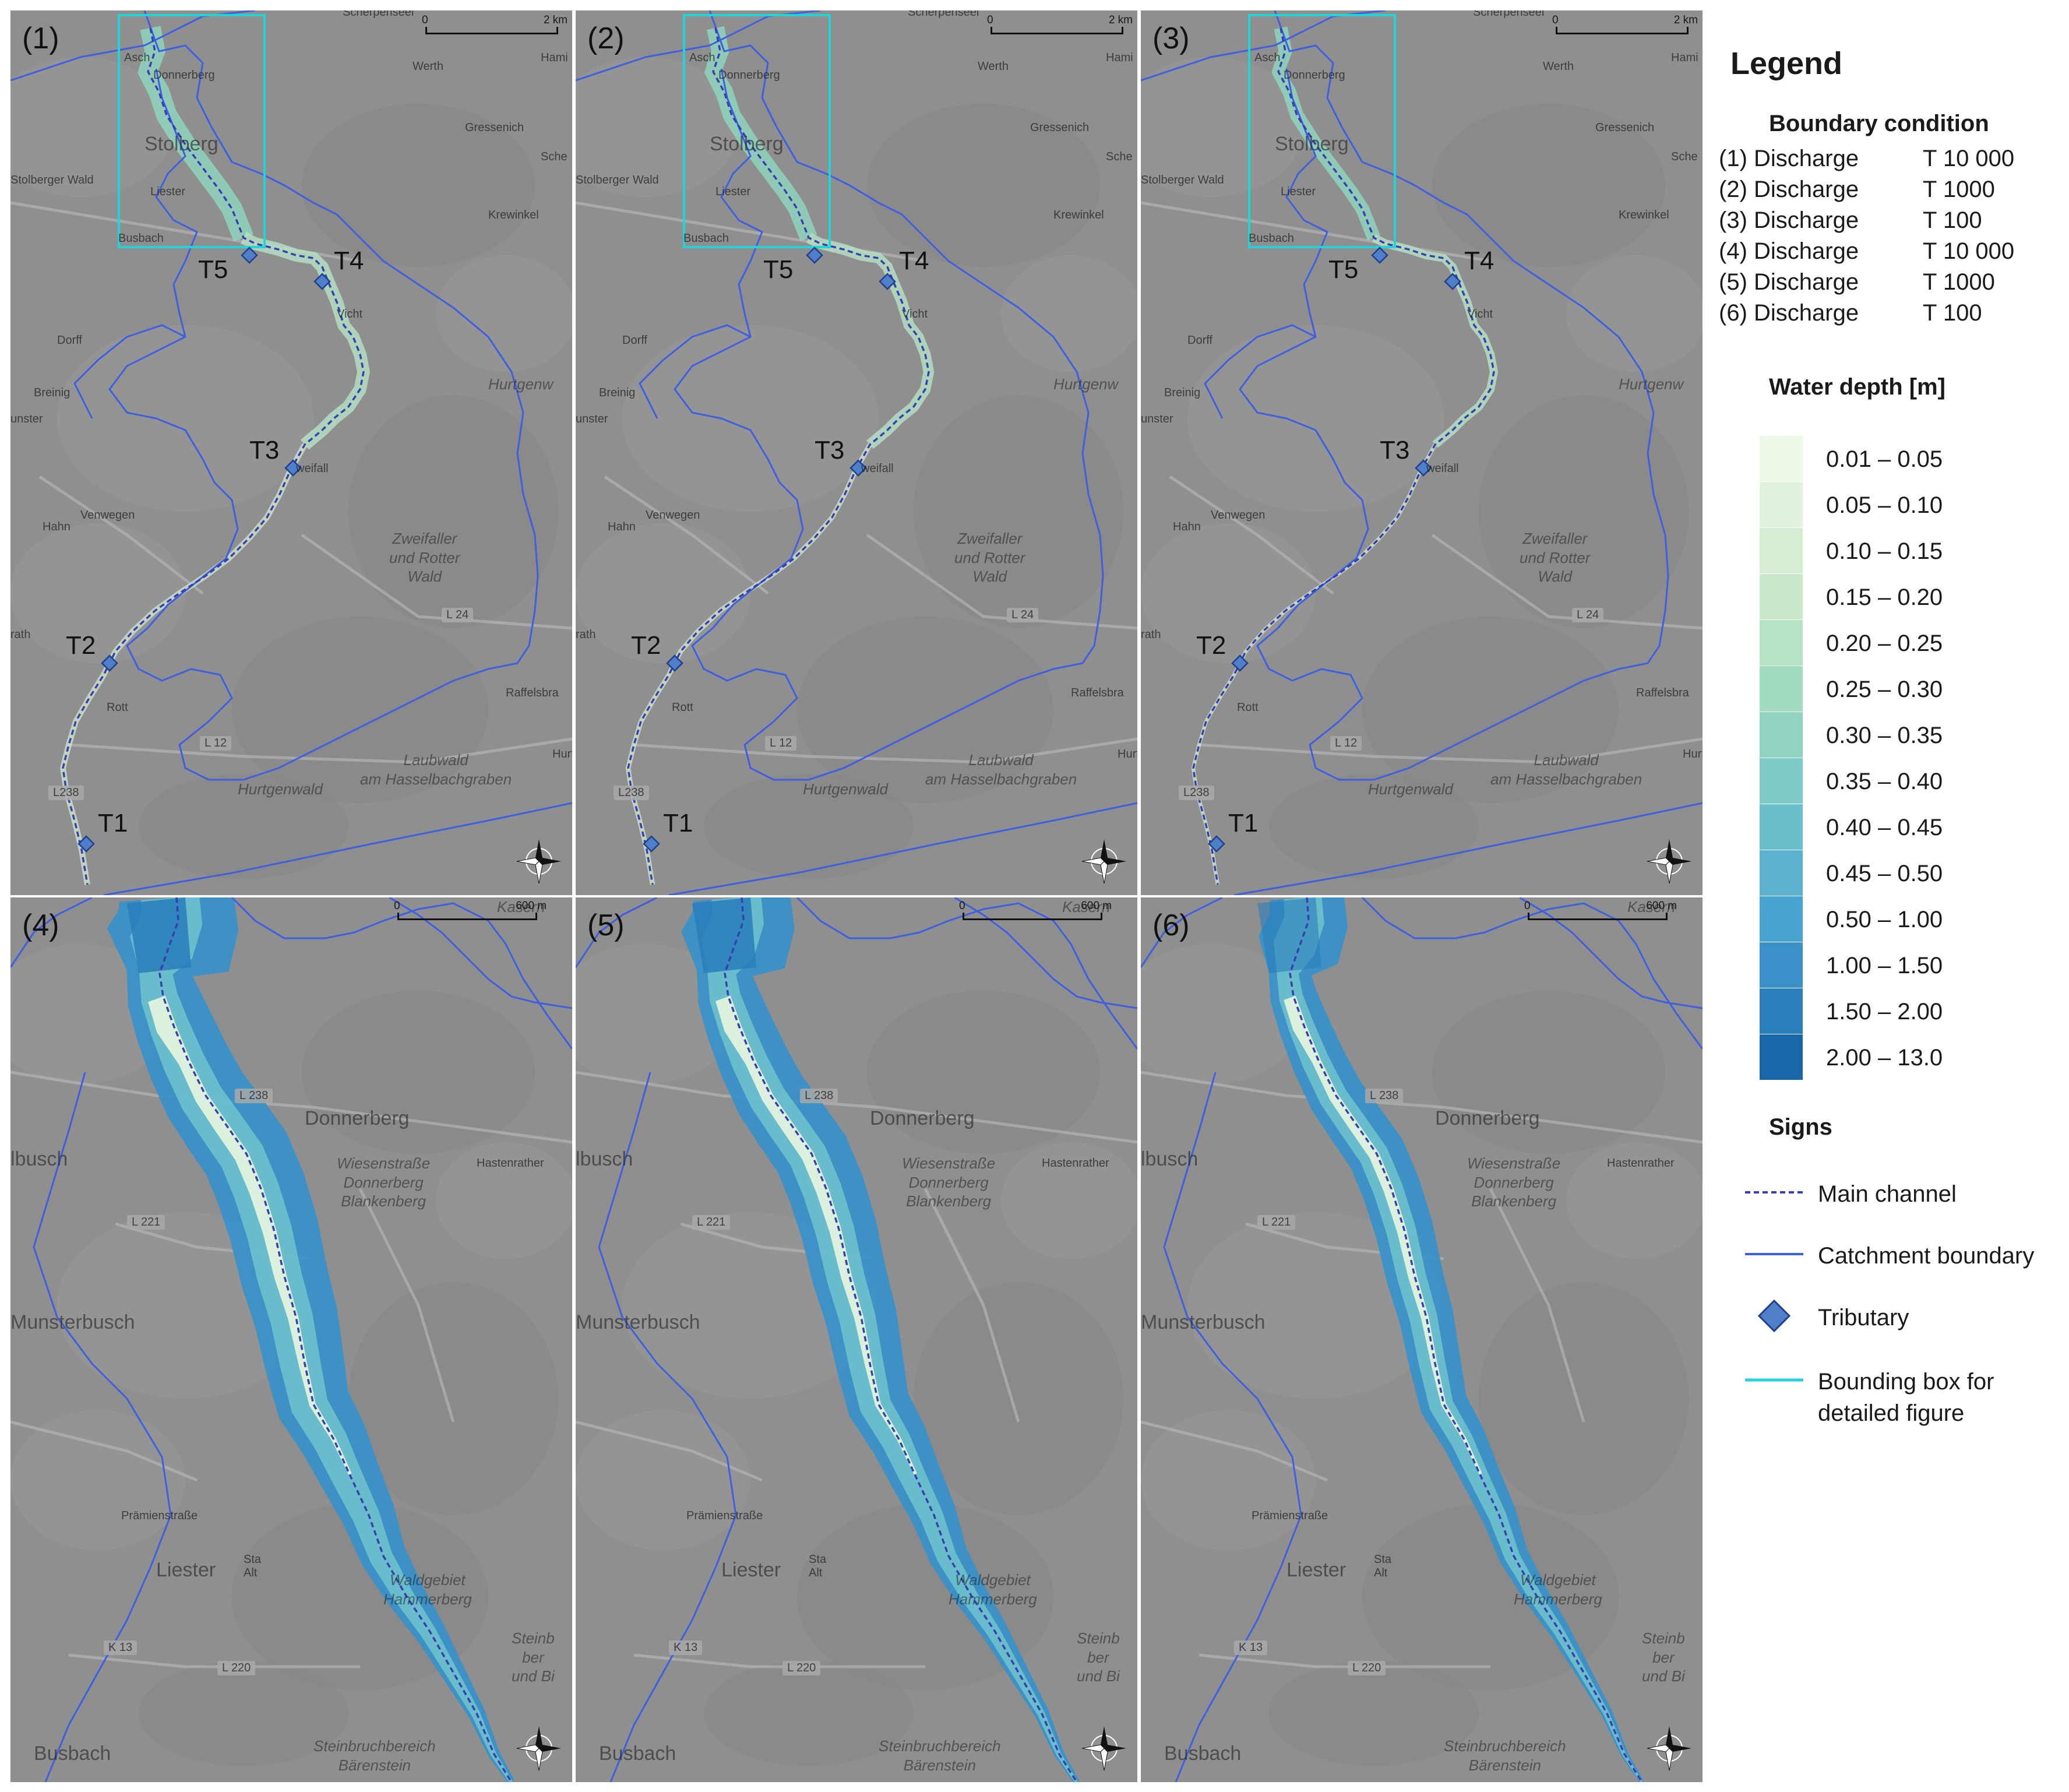 The width and height of the screenshot is (2069, 1792). Describe the element at coordinates (1103, 1748) in the screenshot. I see `north-arrow-icon` at that location.